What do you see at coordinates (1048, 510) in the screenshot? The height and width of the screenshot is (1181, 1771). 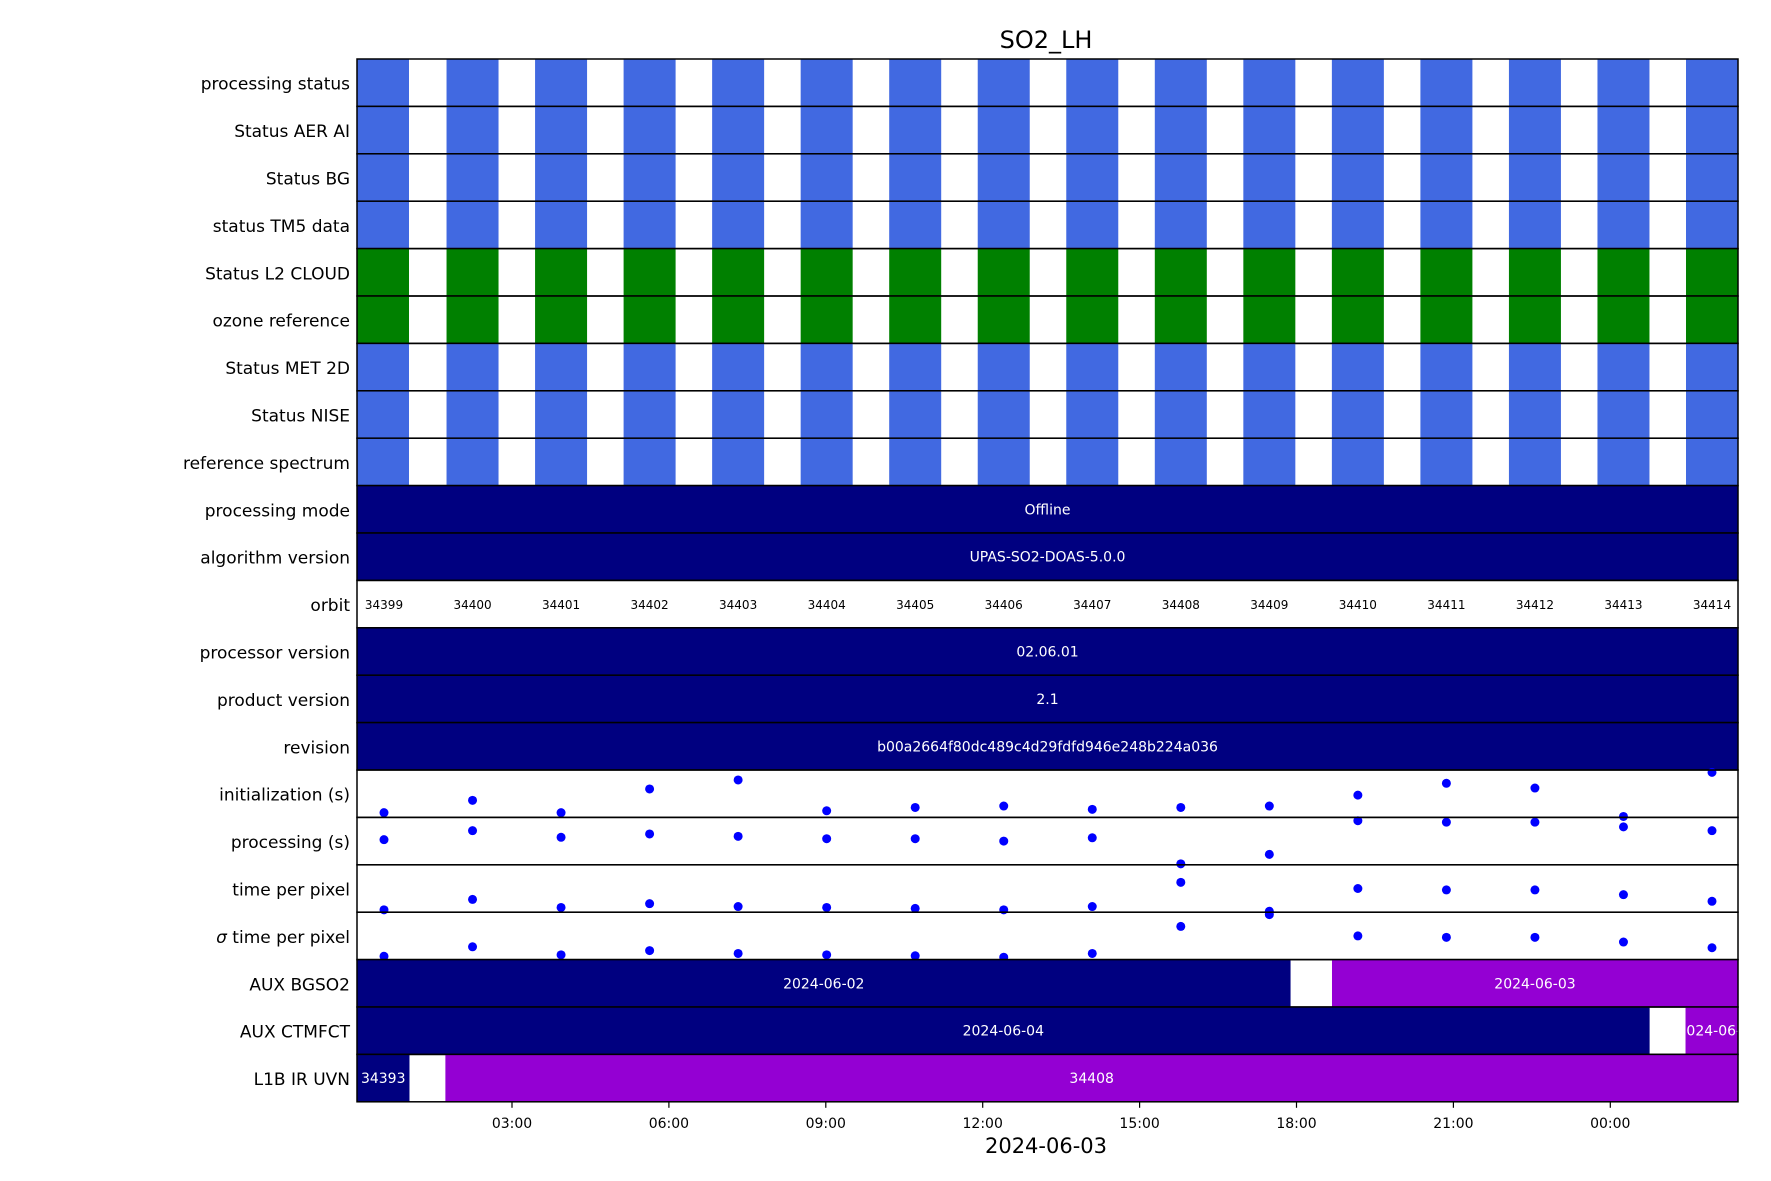 I see `value-text: Offline` at bounding box center [1048, 510].